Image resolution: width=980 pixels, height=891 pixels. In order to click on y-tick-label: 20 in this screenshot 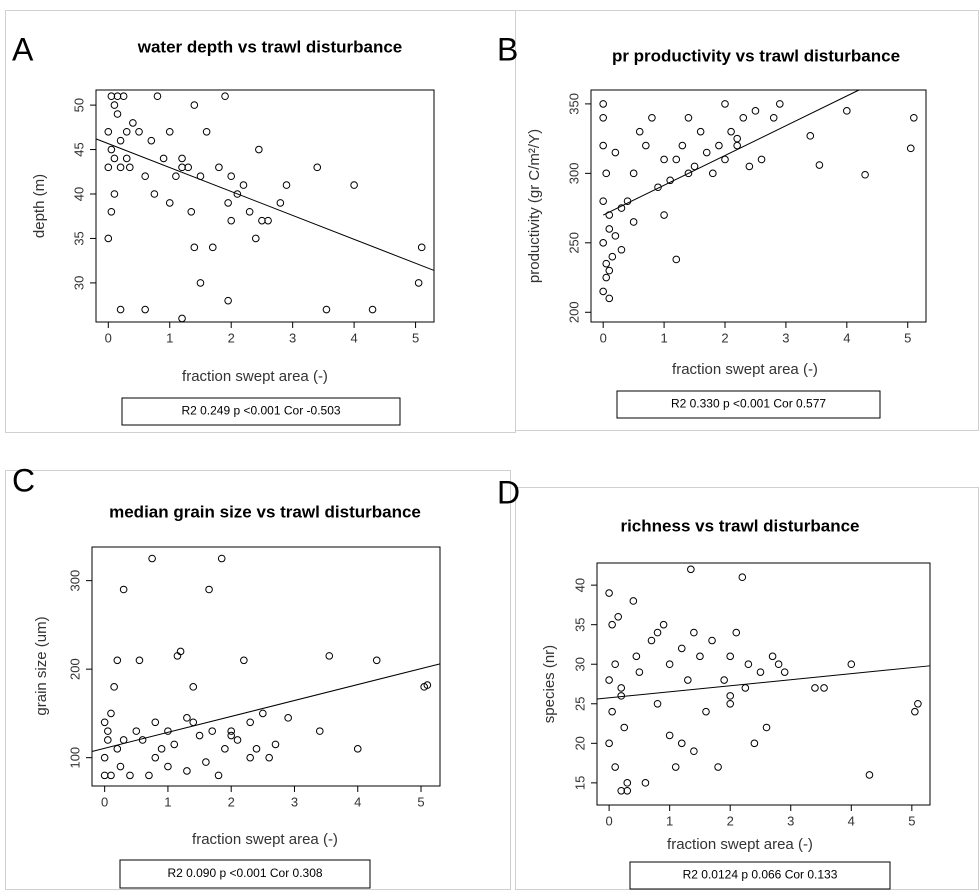, I will do `click(579, 743)`.